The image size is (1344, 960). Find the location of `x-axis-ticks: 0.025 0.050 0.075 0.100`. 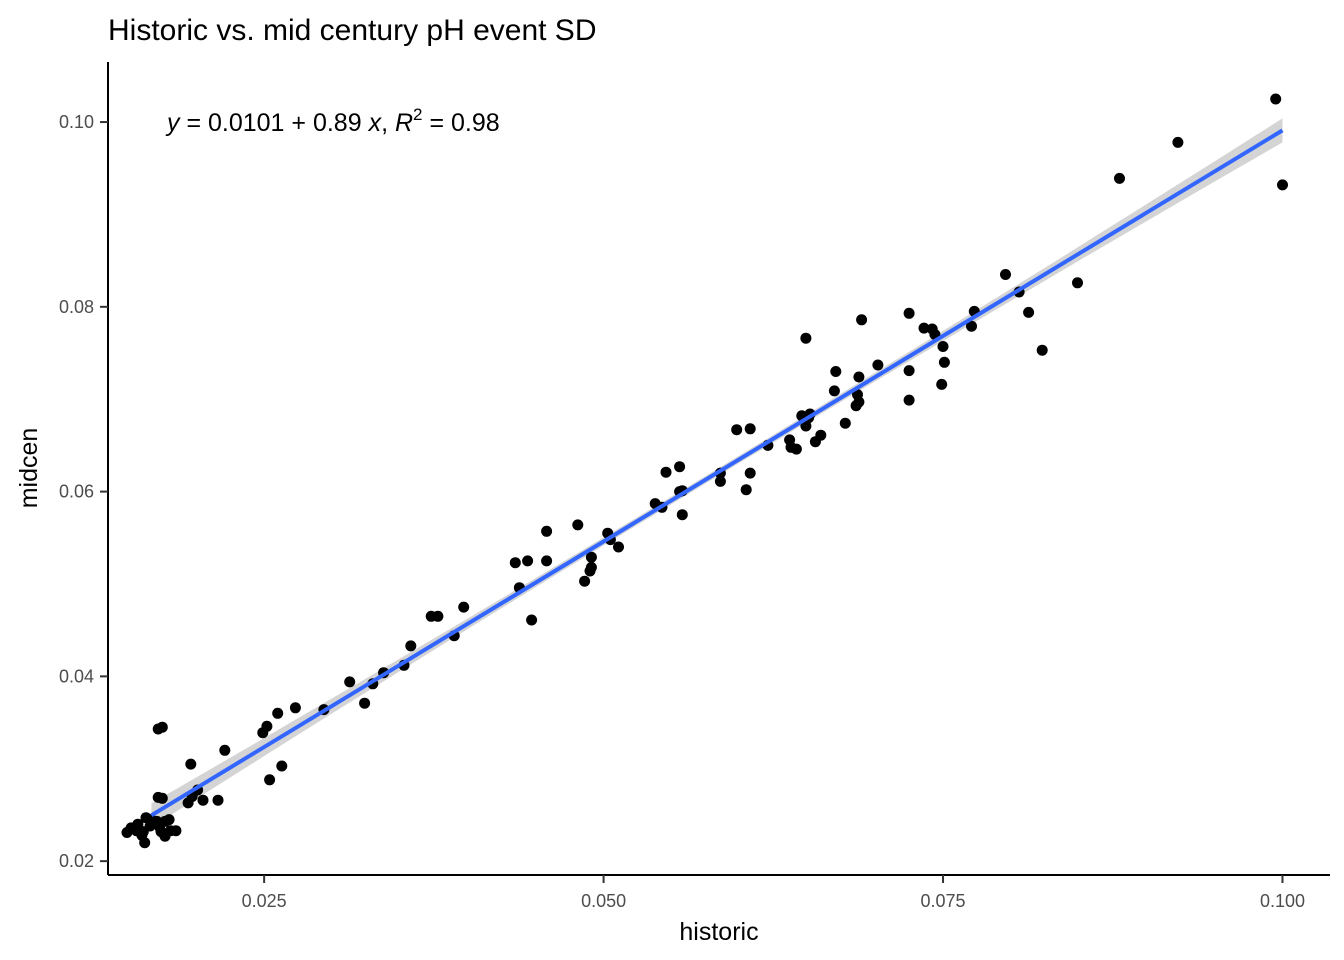

x-axis-ticks: 0.025 0.050 0.075 0.100 is located at coordinates (773, 893).